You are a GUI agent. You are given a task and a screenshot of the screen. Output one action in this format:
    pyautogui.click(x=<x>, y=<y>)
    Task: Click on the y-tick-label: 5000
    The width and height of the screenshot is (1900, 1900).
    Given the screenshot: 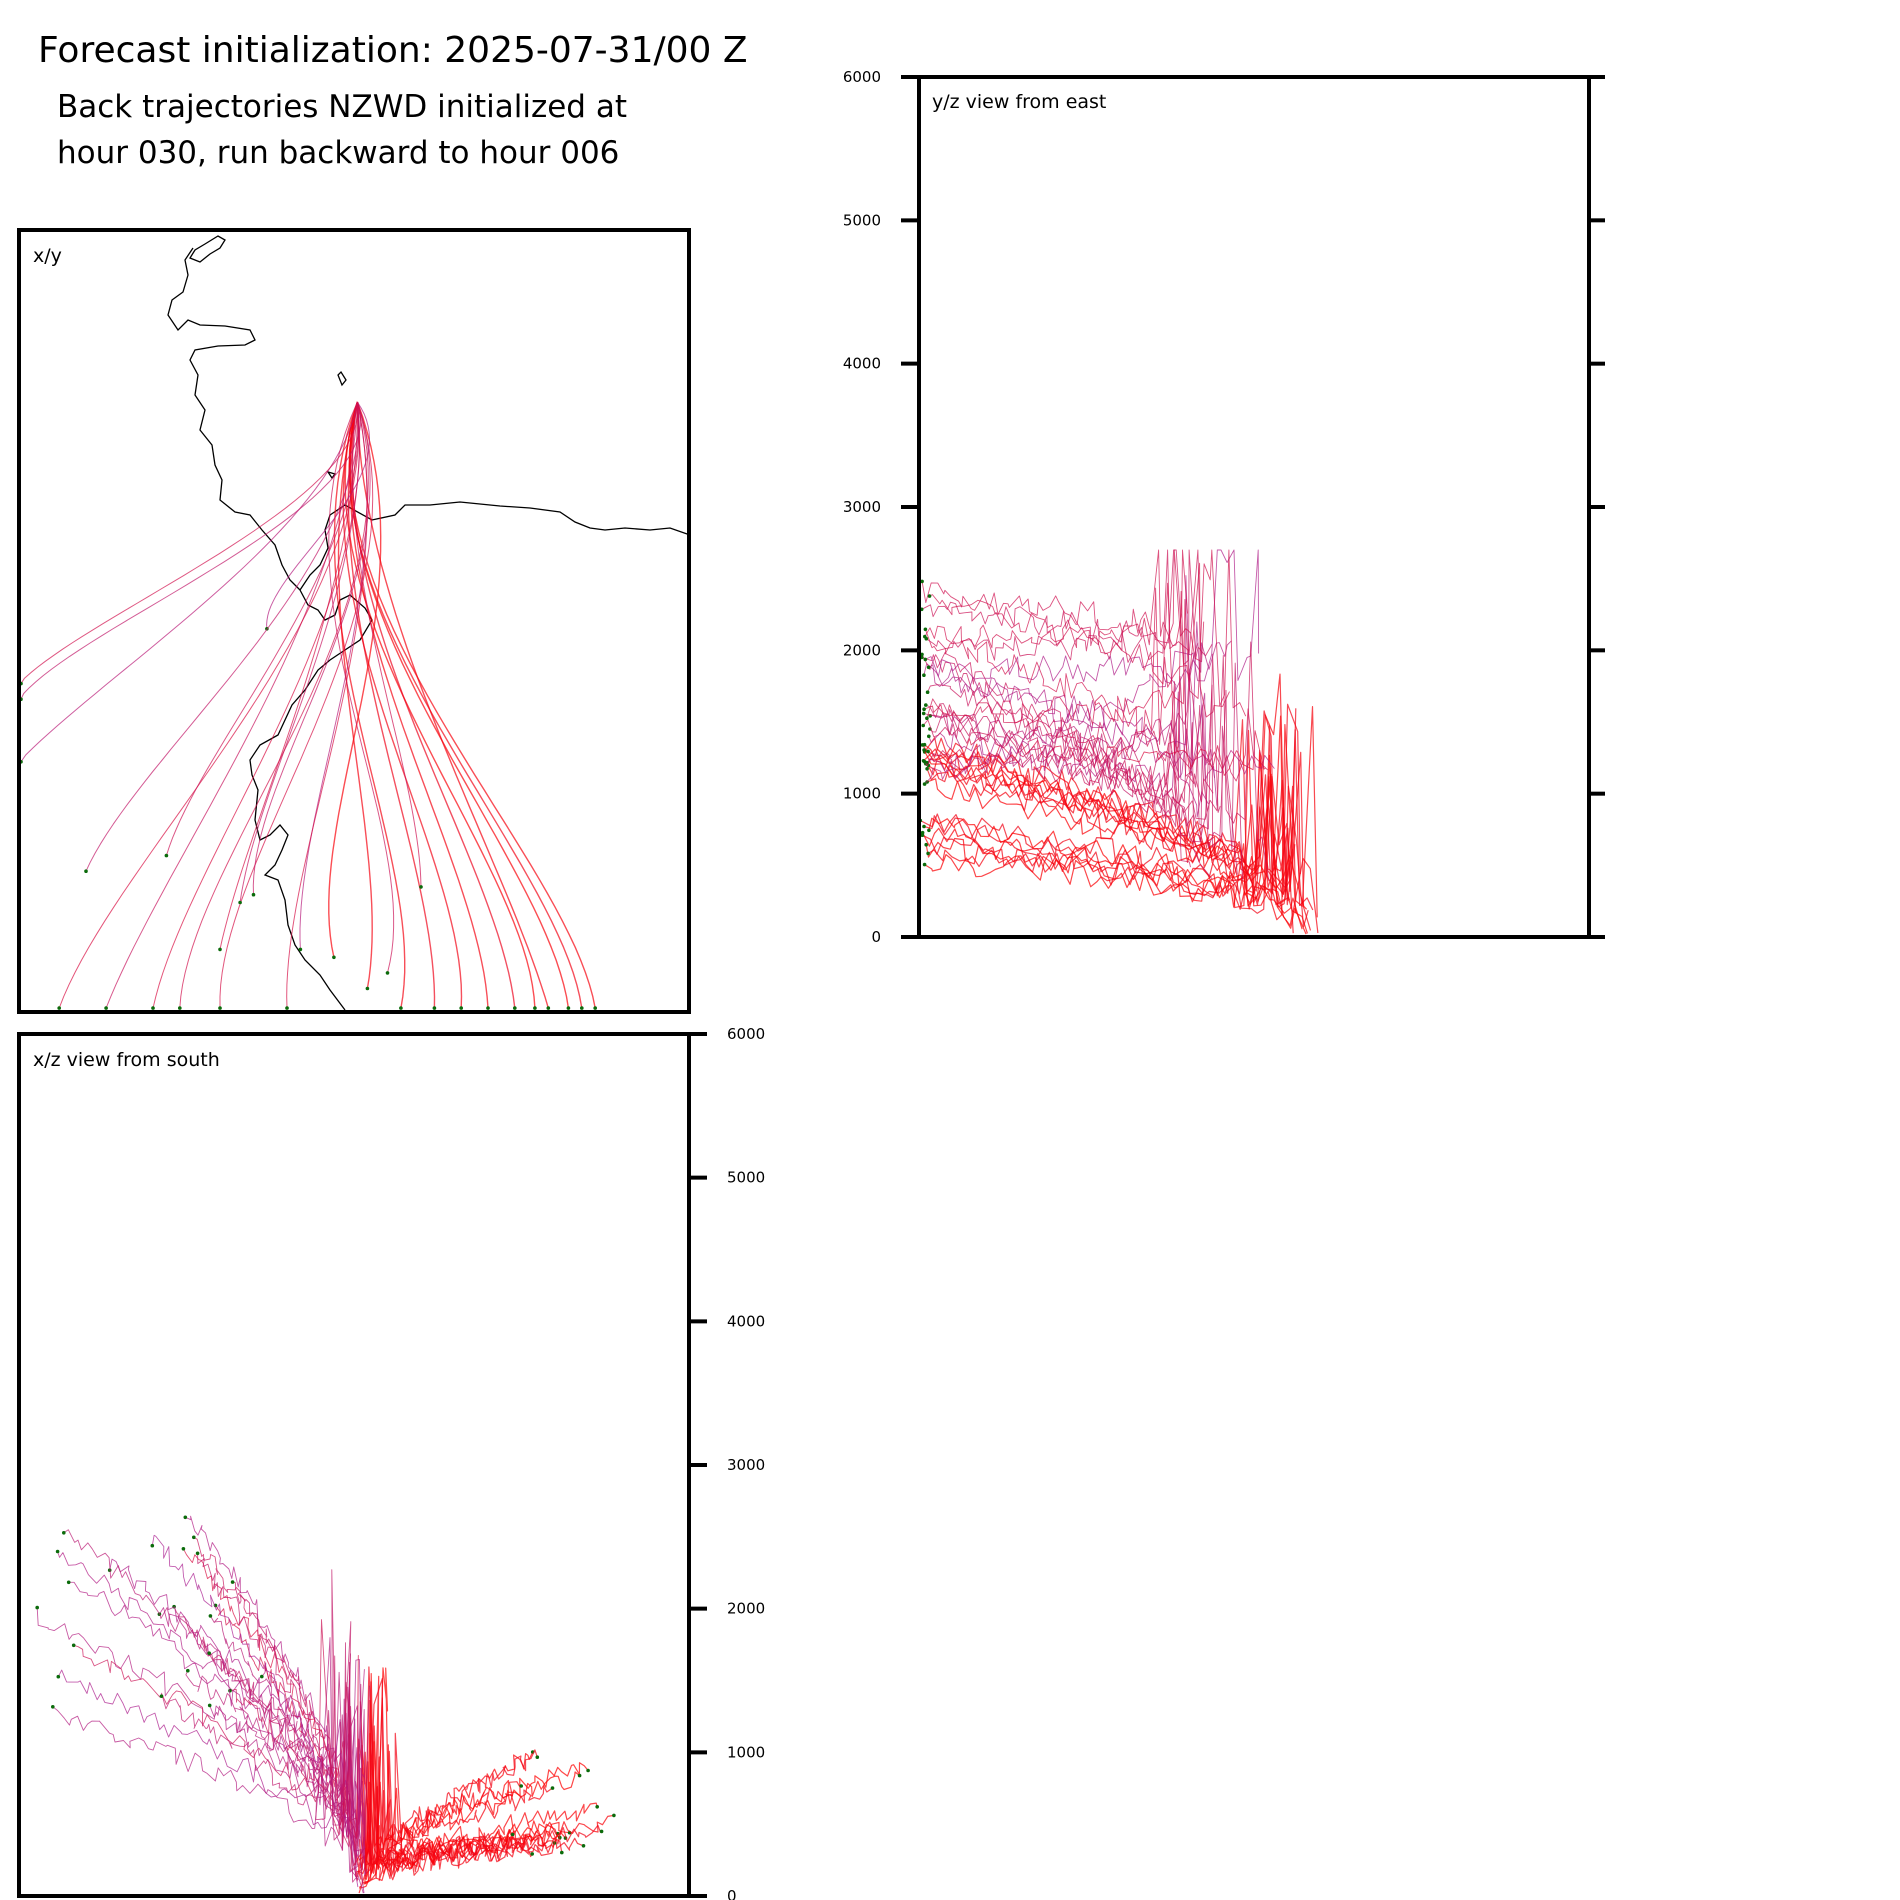 What is the action you would take?
    pyautogui.click(x=746, y=1178)
    